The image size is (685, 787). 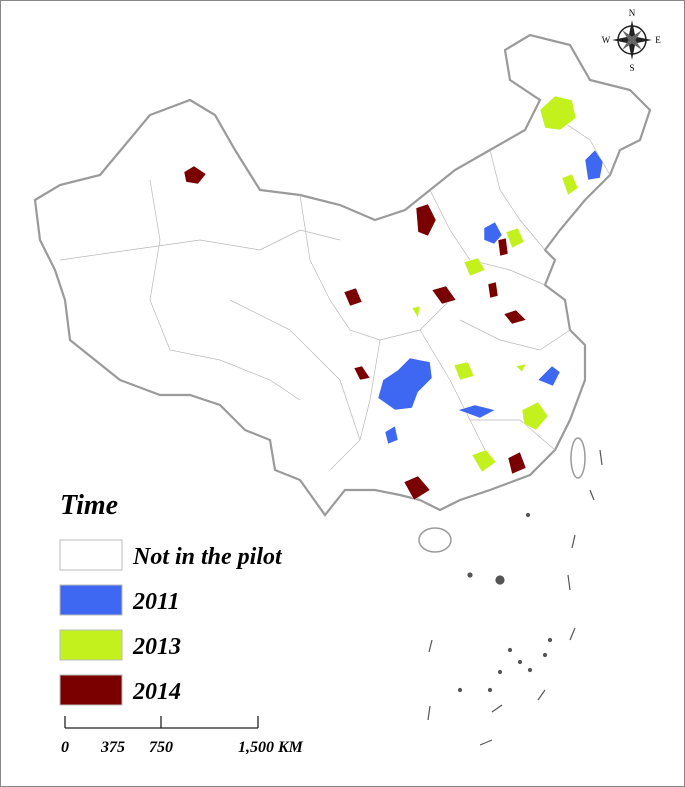 What do you see at coordinates (631, 68) in the screenshot?
I see `compass-south: S` at bounding box center [631, 68].